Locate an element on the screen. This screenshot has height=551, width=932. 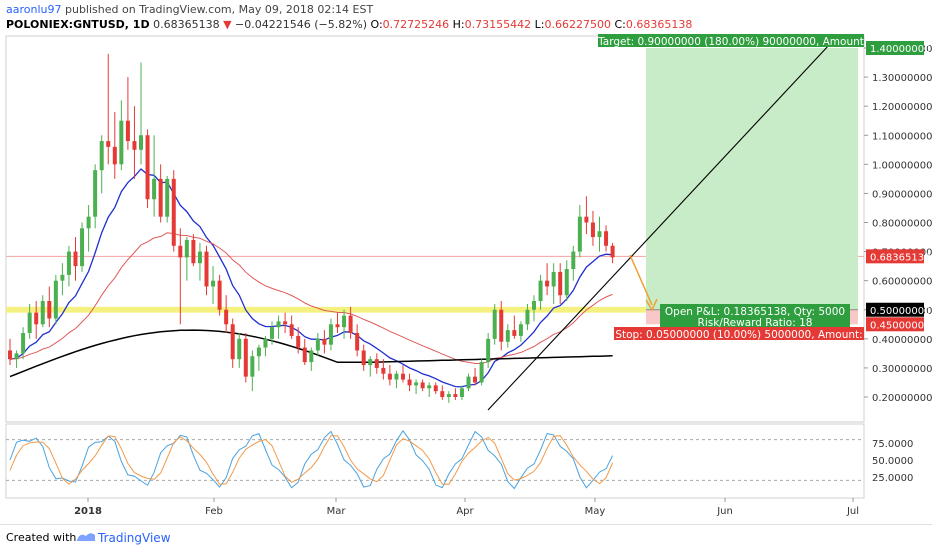
symbol-label: POLONIEX:GNTUSD, 1D is located at coordinates (78, 24).